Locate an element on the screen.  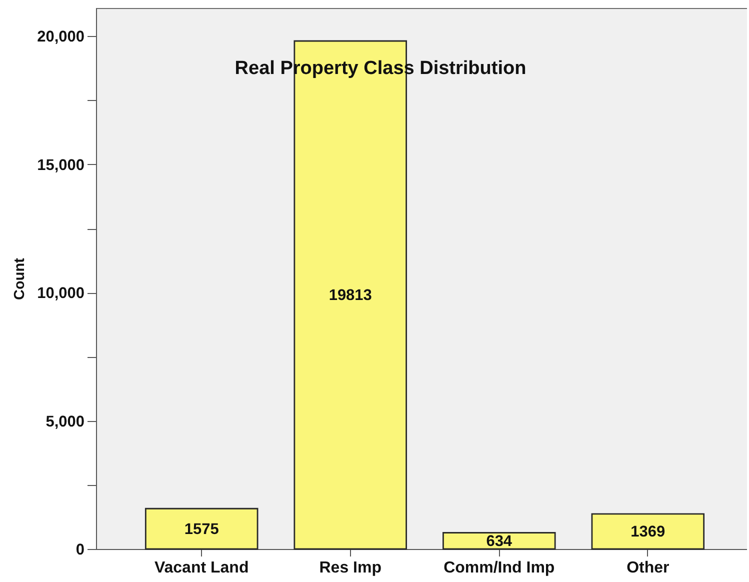
y-tick-label: 0 is located at coordinates (80, 550).